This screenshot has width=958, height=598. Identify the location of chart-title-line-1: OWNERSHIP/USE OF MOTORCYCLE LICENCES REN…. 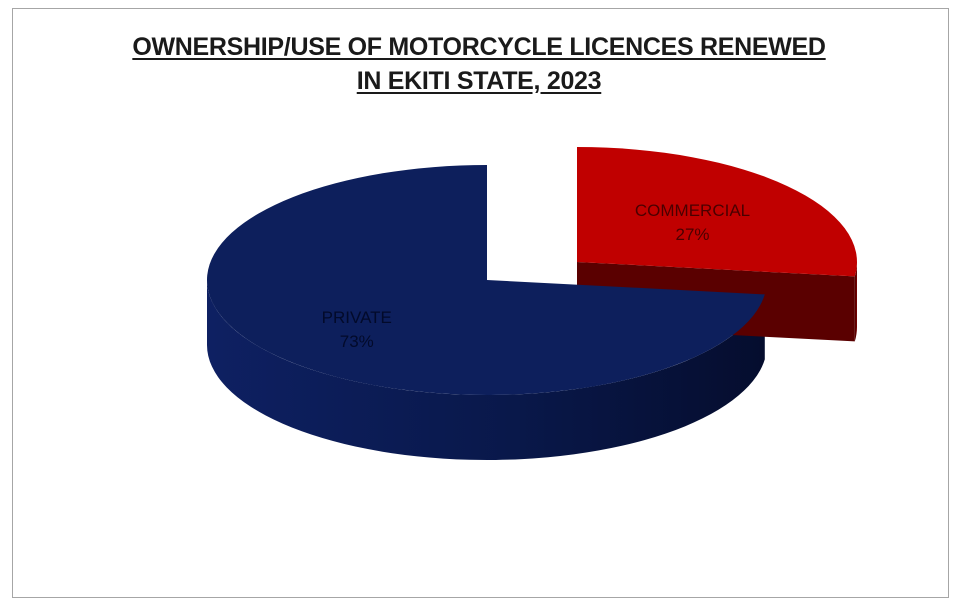
(479, 47).